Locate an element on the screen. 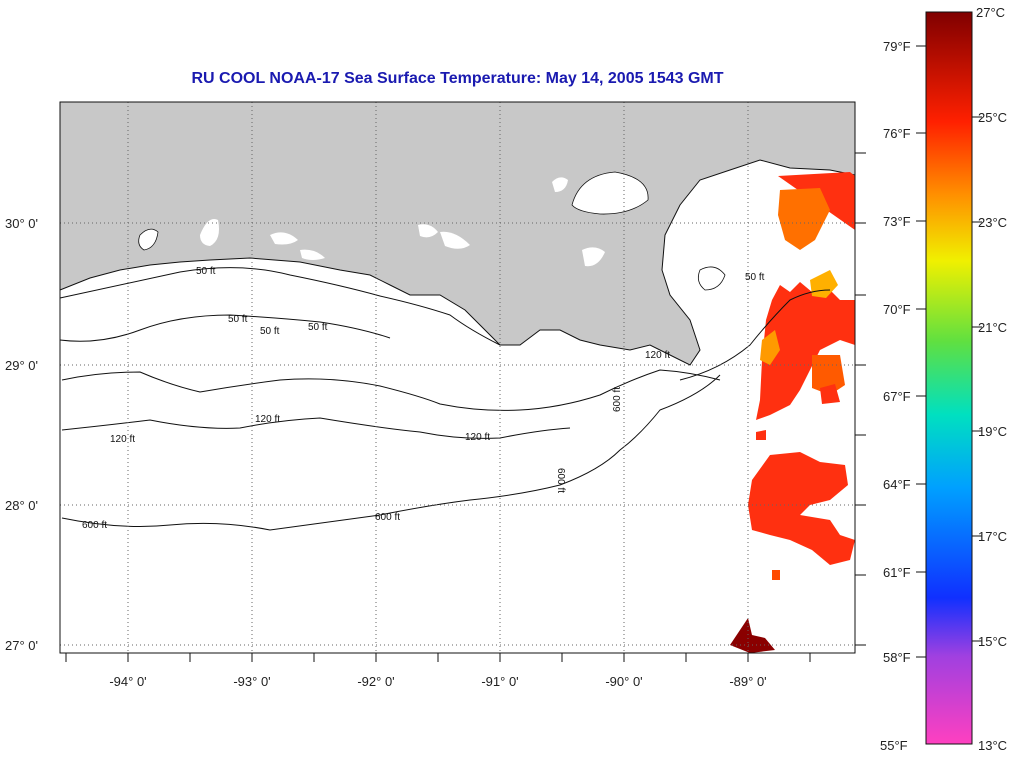 Image resolution: width=1024 pixels, height=761 pixels. contour-50ft is located at coordinates (280, 306).